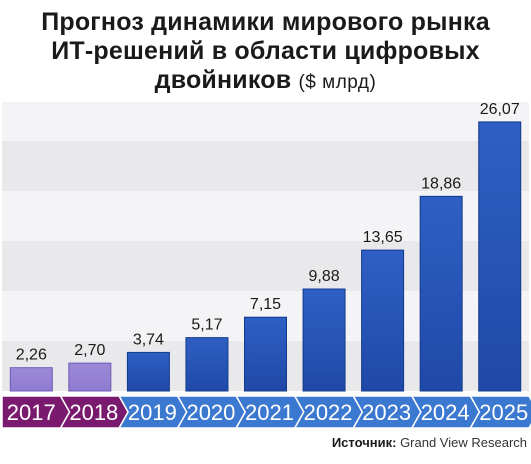 The width and height of the screenshot is (531, 464). I want to click on bar-2018, so click(90, 377).